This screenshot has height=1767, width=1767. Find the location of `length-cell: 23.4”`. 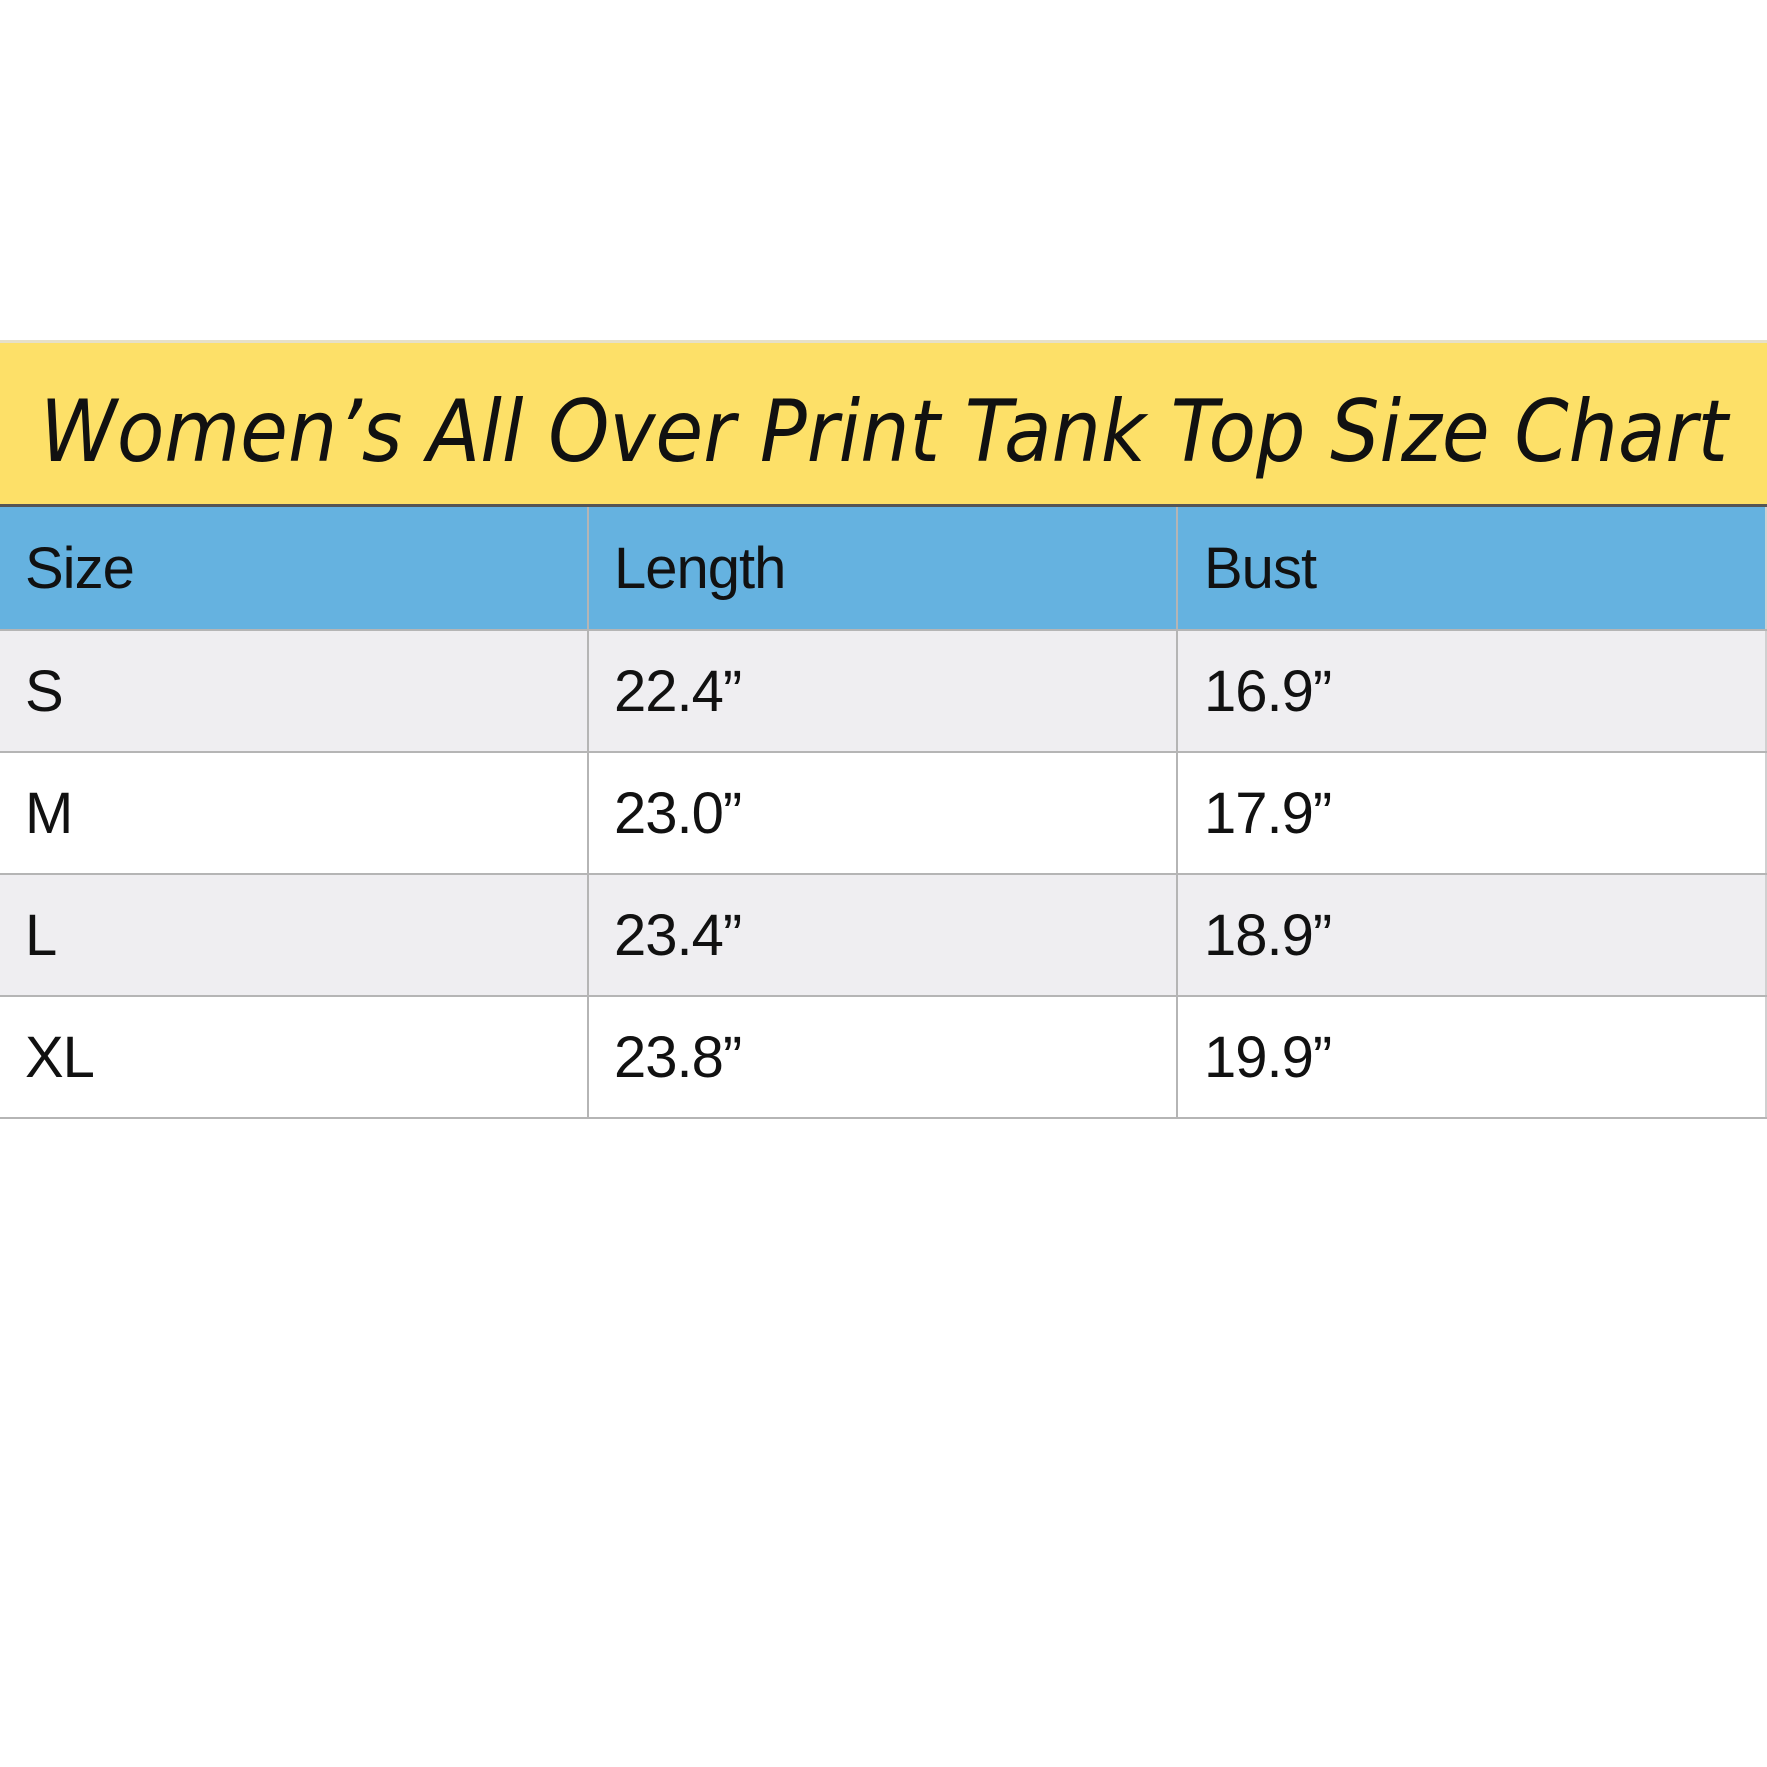

length-cell: 23.4” is located at coordinates (883, 935).